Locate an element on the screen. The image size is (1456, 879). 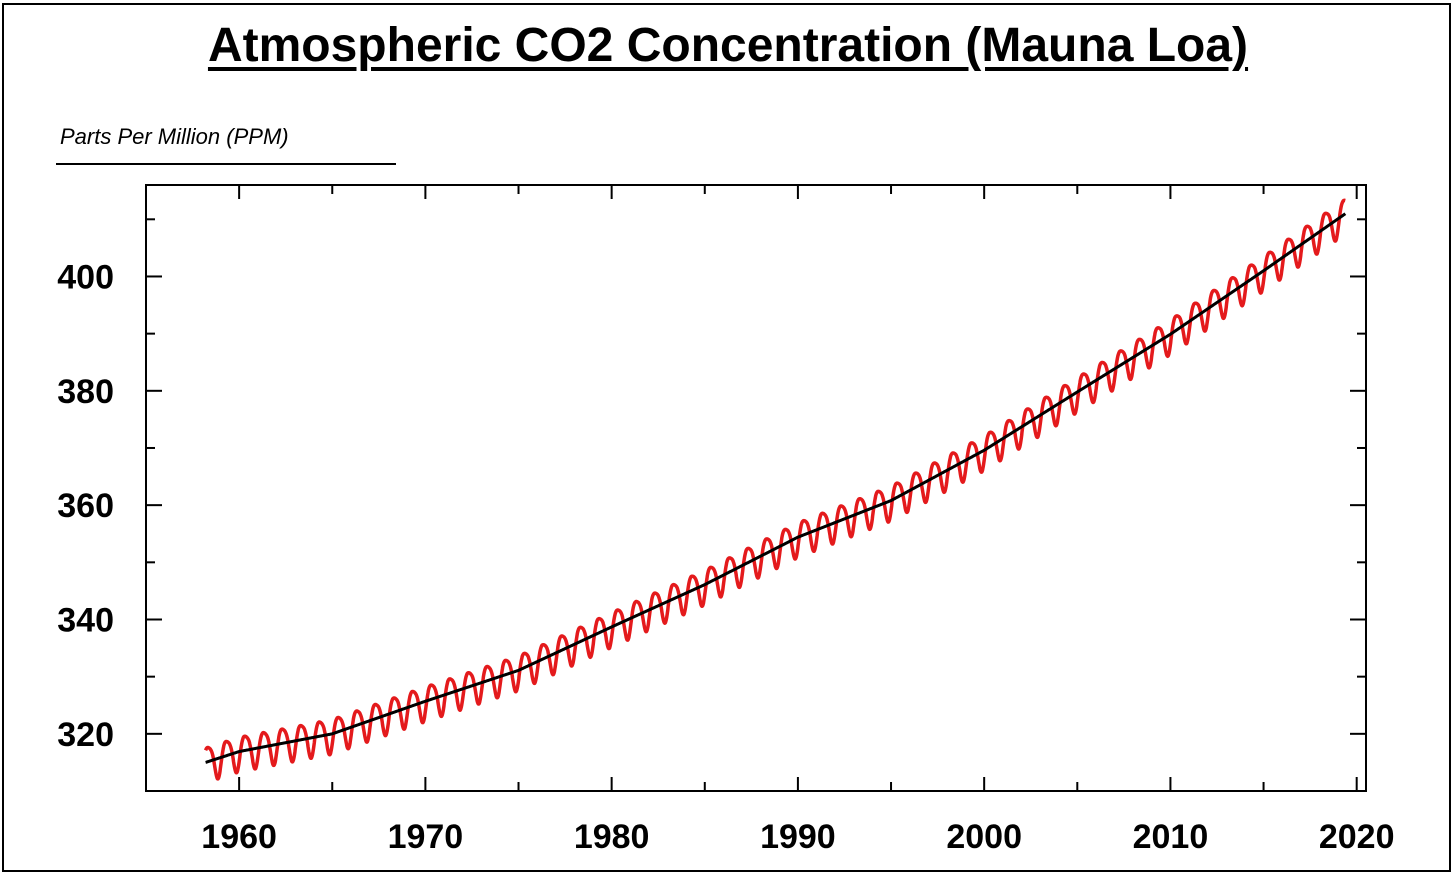
x-tick-label-1980: 1980 is located at coordinates (612, 837).